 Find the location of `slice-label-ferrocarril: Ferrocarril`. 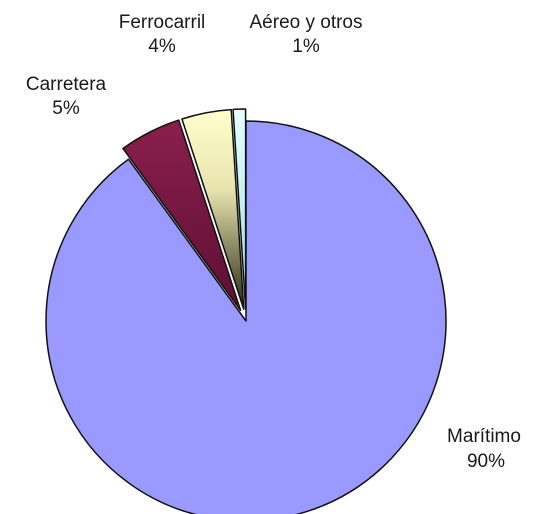

slice-label-ferrocarril: Ferrocarril is located at coordinates (162, 22).